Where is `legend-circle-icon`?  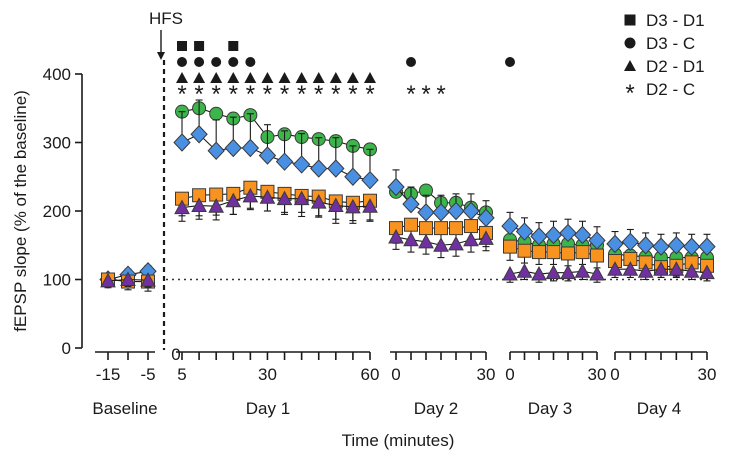
legend-circle-icon is located at coordinates (630, 43).